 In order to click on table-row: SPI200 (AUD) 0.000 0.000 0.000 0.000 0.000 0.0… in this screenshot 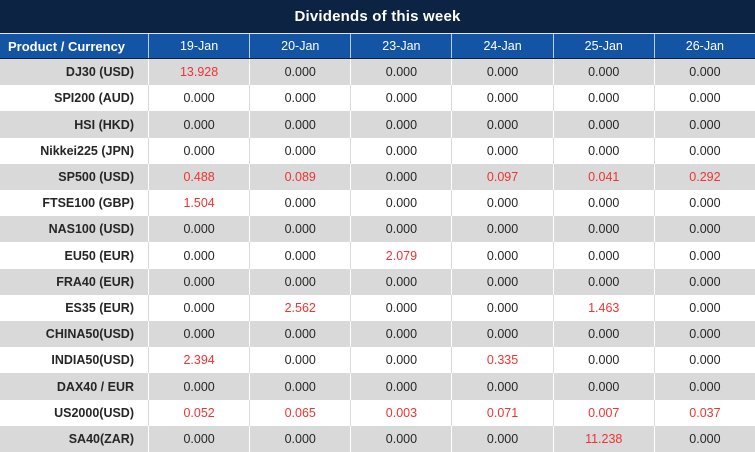, I will do `click(377, 98)`.